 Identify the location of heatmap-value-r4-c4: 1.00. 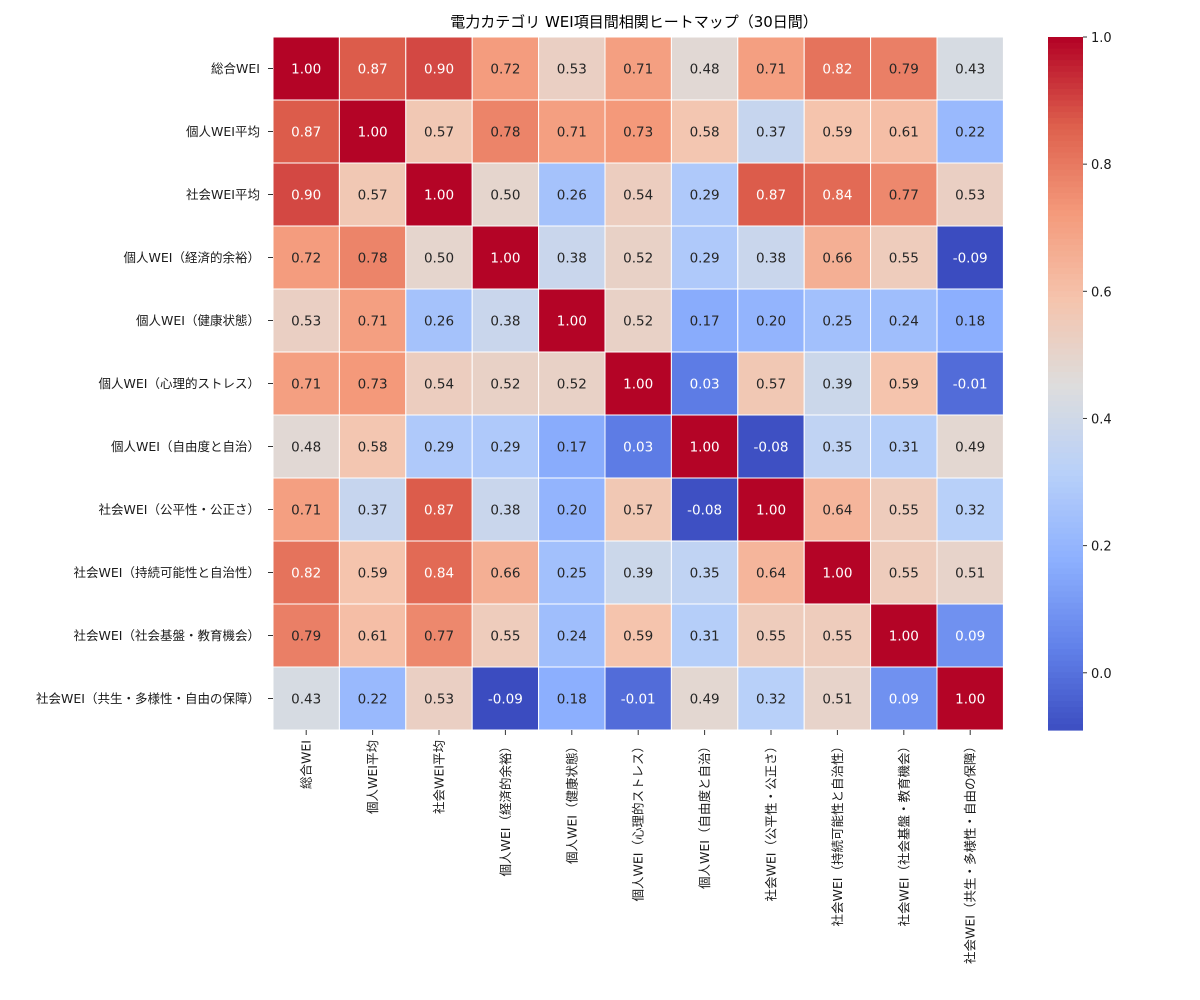
(572, 322).